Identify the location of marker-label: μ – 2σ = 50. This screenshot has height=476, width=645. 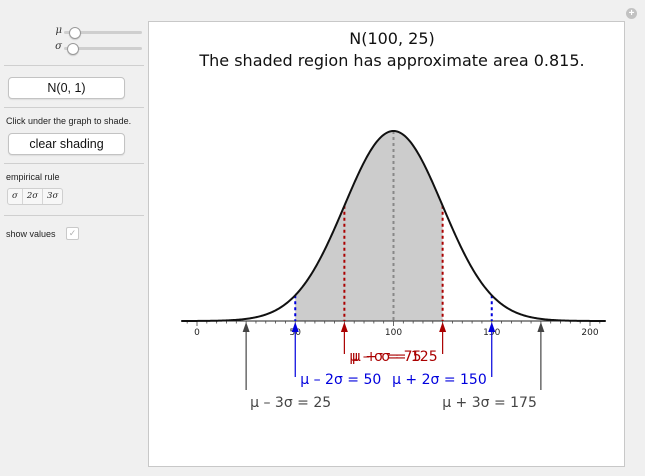
(340, 380).